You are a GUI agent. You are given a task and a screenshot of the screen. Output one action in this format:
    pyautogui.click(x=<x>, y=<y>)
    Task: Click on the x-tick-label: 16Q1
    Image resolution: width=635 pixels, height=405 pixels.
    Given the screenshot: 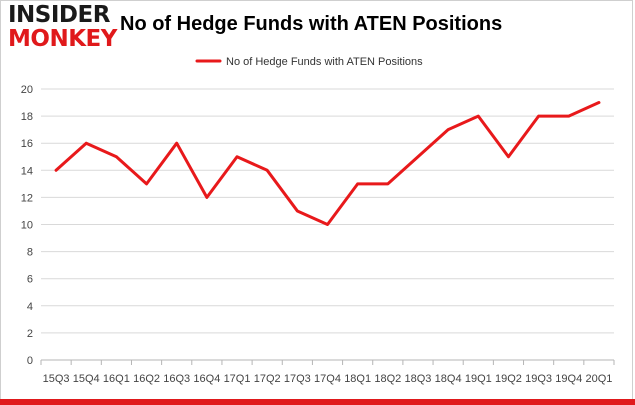 What is the action you would take?
    pyautogui.click(x=116, y=379)
    